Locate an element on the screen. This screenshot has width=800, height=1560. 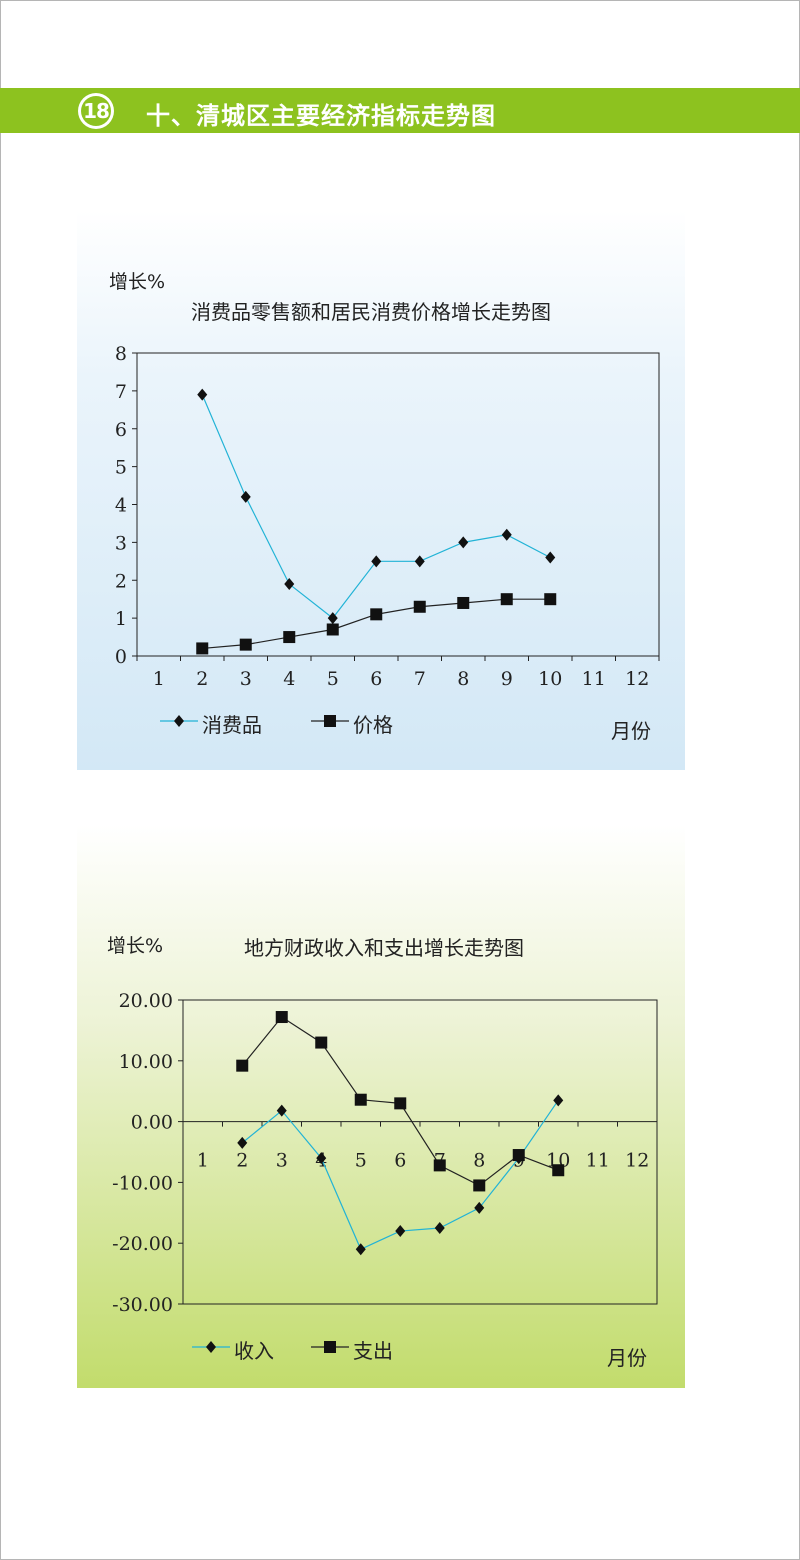
y-tick-label: 5 is located at coordinates (121, 468).